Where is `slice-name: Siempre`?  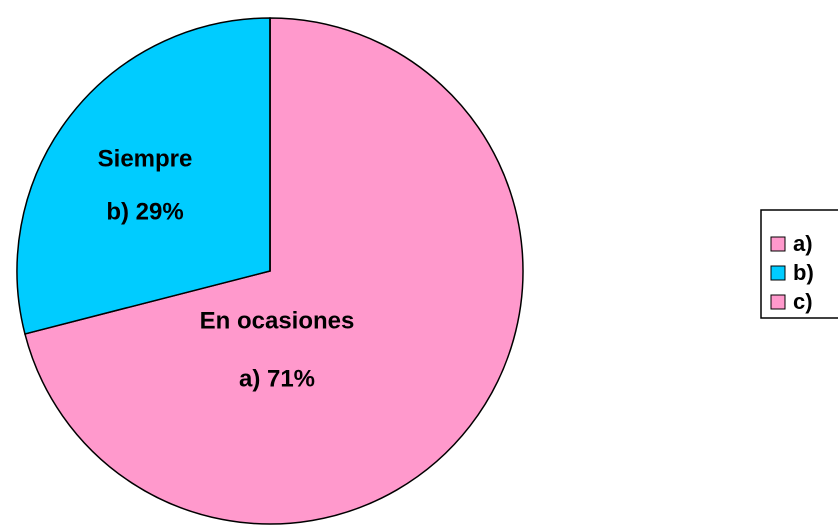 slice-name: Siempre is located at coordinates (145, 158).